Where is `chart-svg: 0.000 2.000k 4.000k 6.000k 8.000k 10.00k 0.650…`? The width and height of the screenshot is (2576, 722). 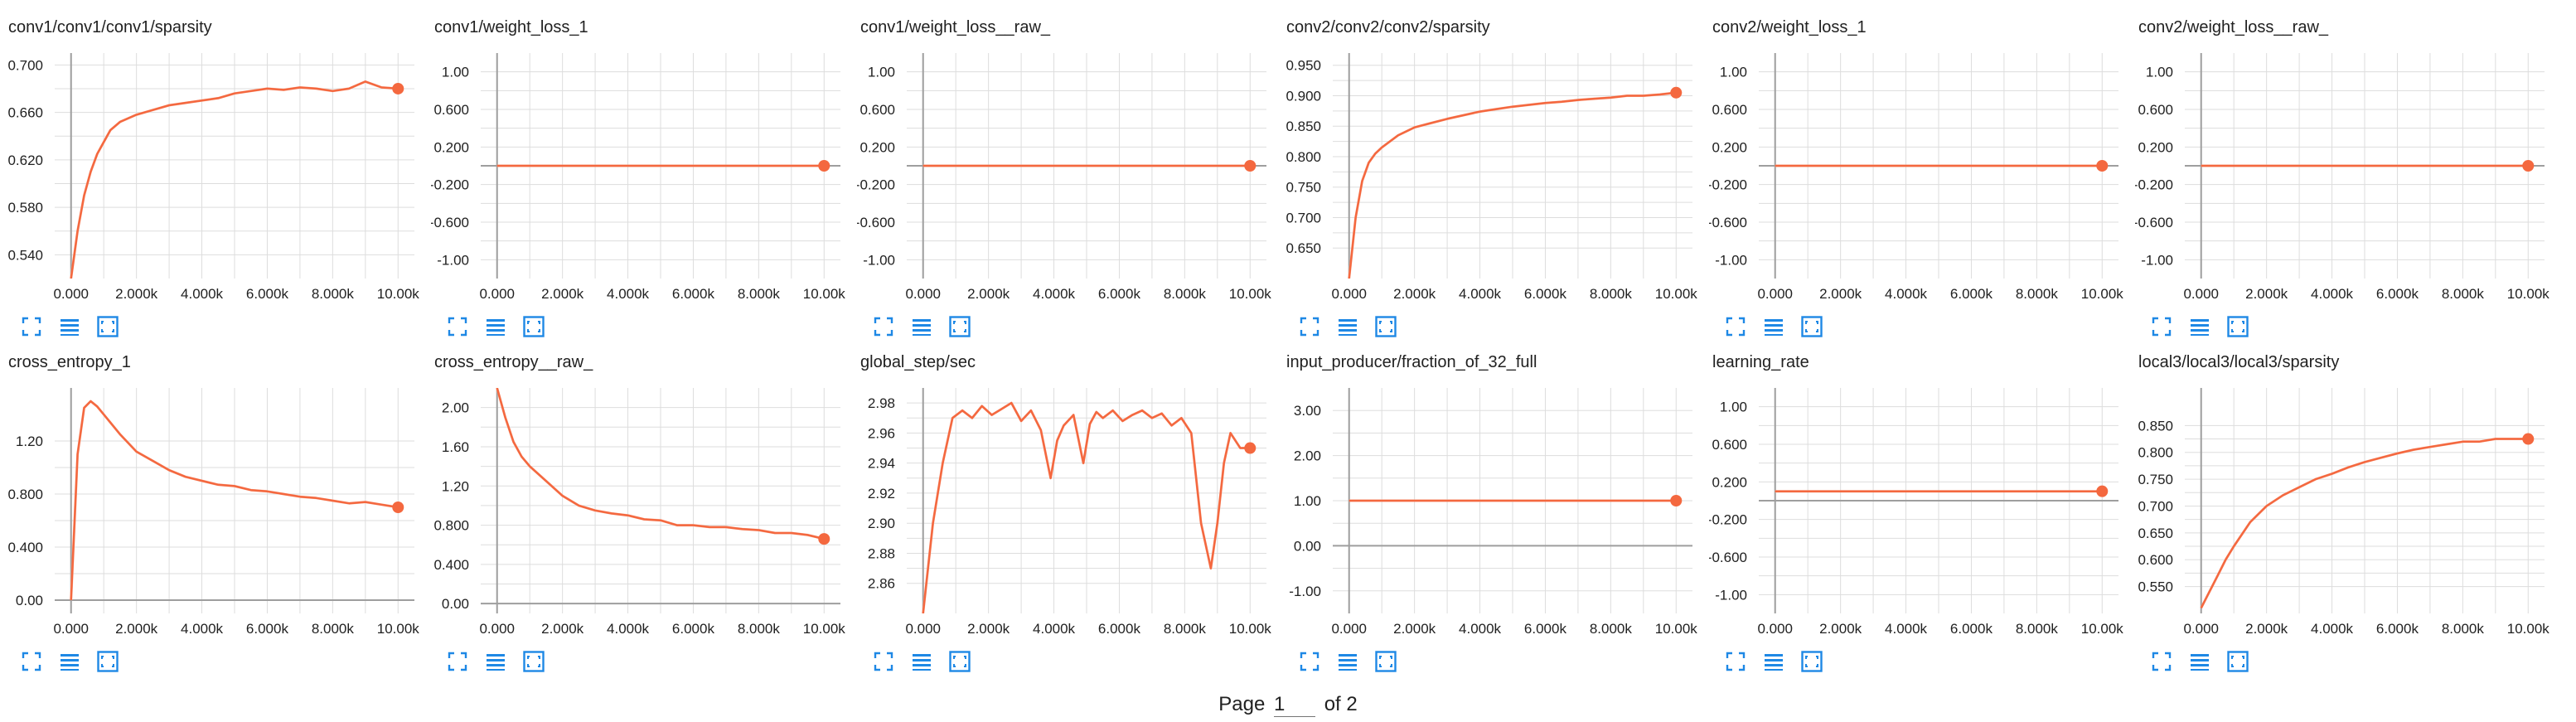 chart-svg: 0.000 2.000k 4.000k 6.000k 8.000k 10.00k 0.650… is located at coordinates (1496, 180).